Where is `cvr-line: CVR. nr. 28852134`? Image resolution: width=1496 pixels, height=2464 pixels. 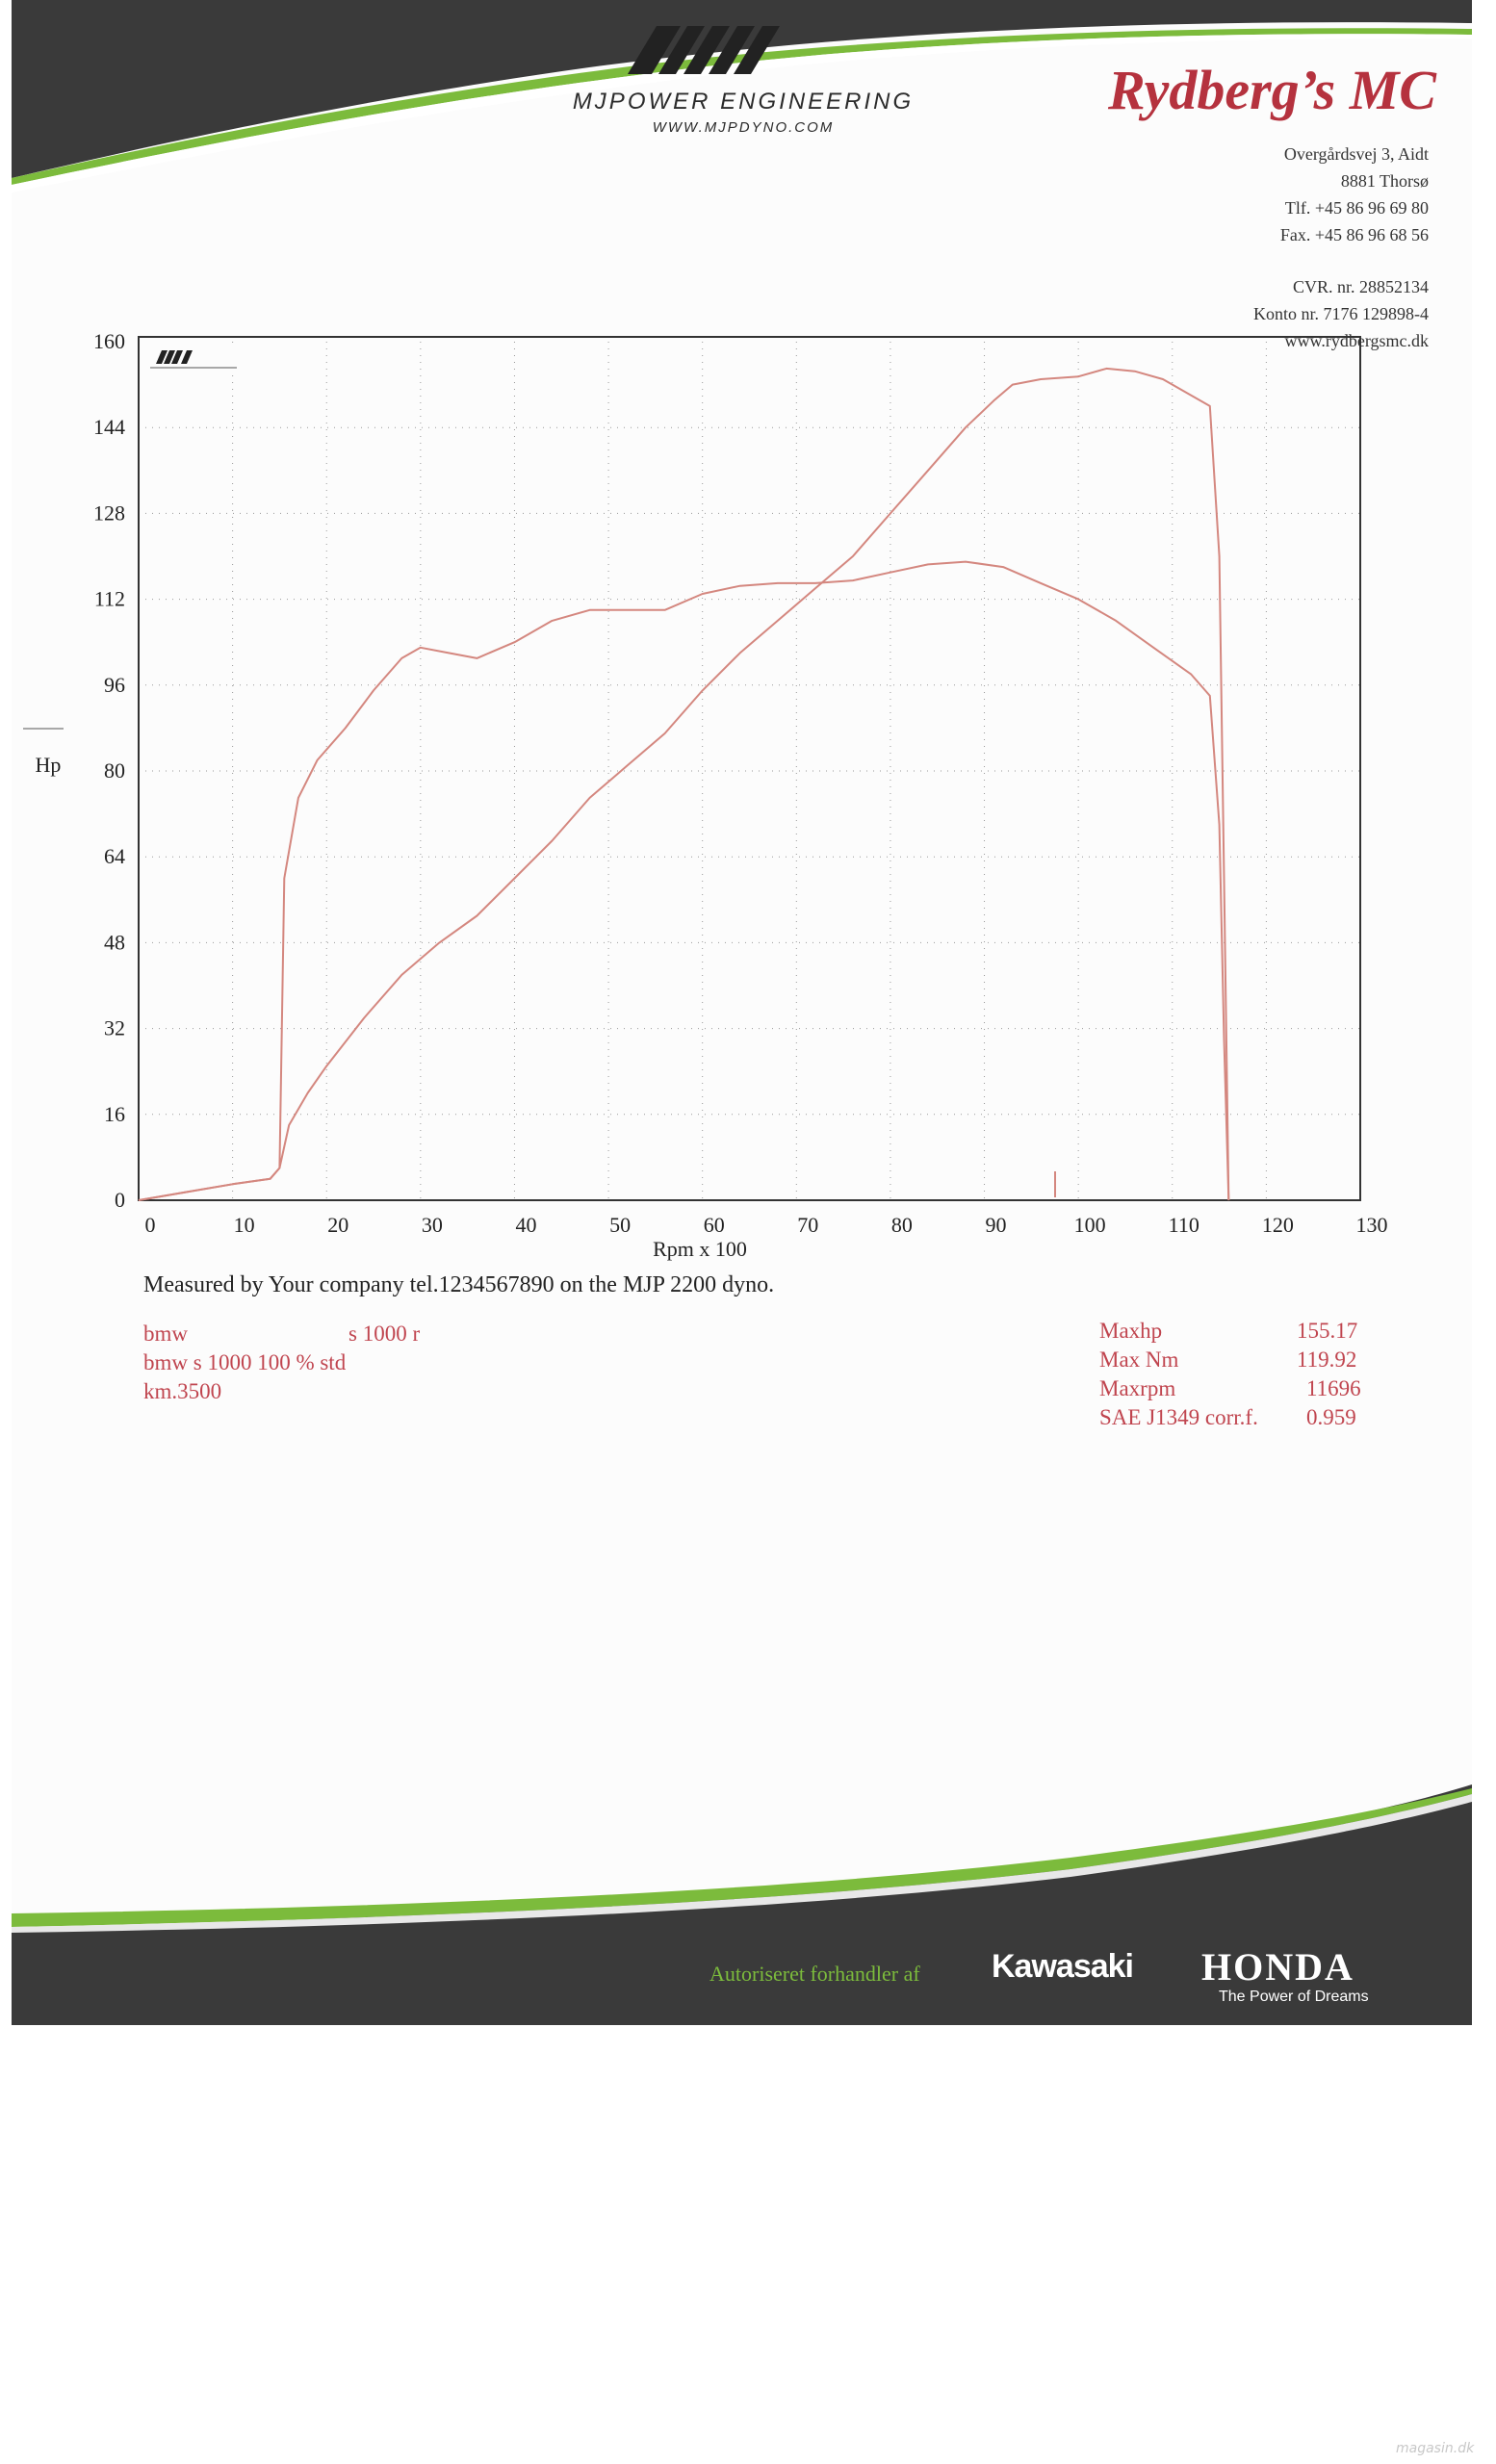
cvr-line: CVR. nr. 28852134 is located at coordinates (1360, 286).